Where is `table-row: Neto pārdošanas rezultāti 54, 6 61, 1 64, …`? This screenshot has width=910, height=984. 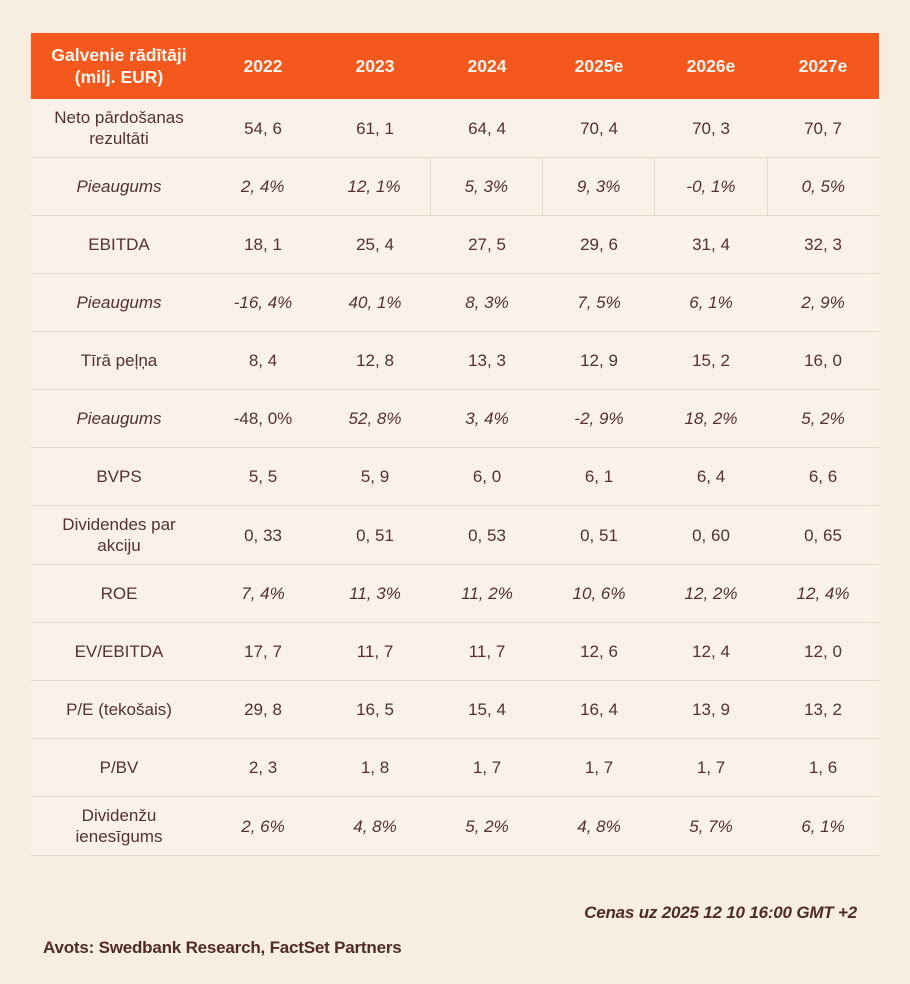
table-row: Neto pārdošanas rezultāti 54, 6 61, 1 64, … is located at coordinates (455, 128).